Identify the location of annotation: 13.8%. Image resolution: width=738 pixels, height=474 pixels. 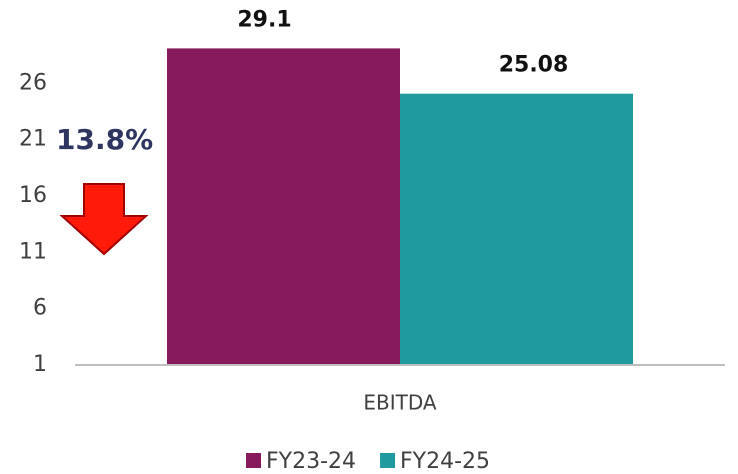
(104, 139).